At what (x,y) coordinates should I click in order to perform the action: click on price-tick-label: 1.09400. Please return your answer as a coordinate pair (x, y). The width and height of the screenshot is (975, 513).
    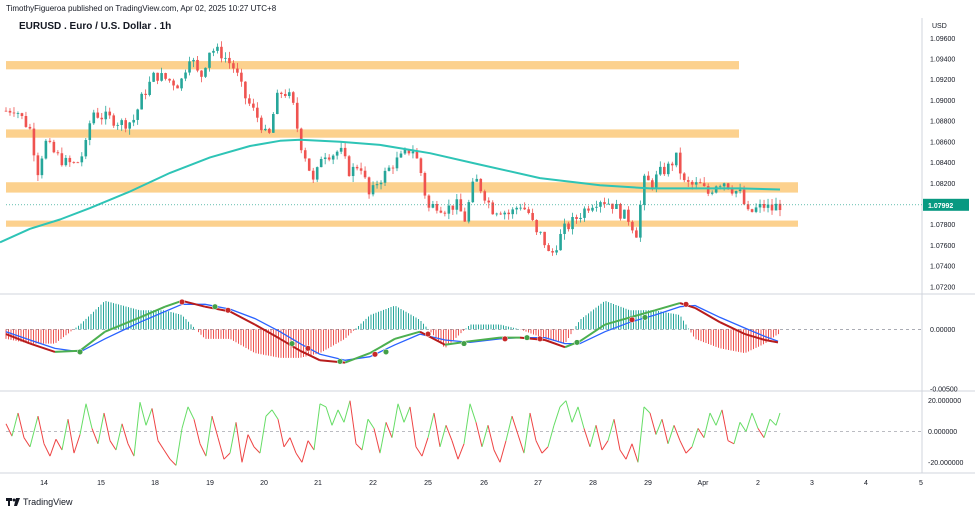
    Looking at the image, I should click on (942, 59).